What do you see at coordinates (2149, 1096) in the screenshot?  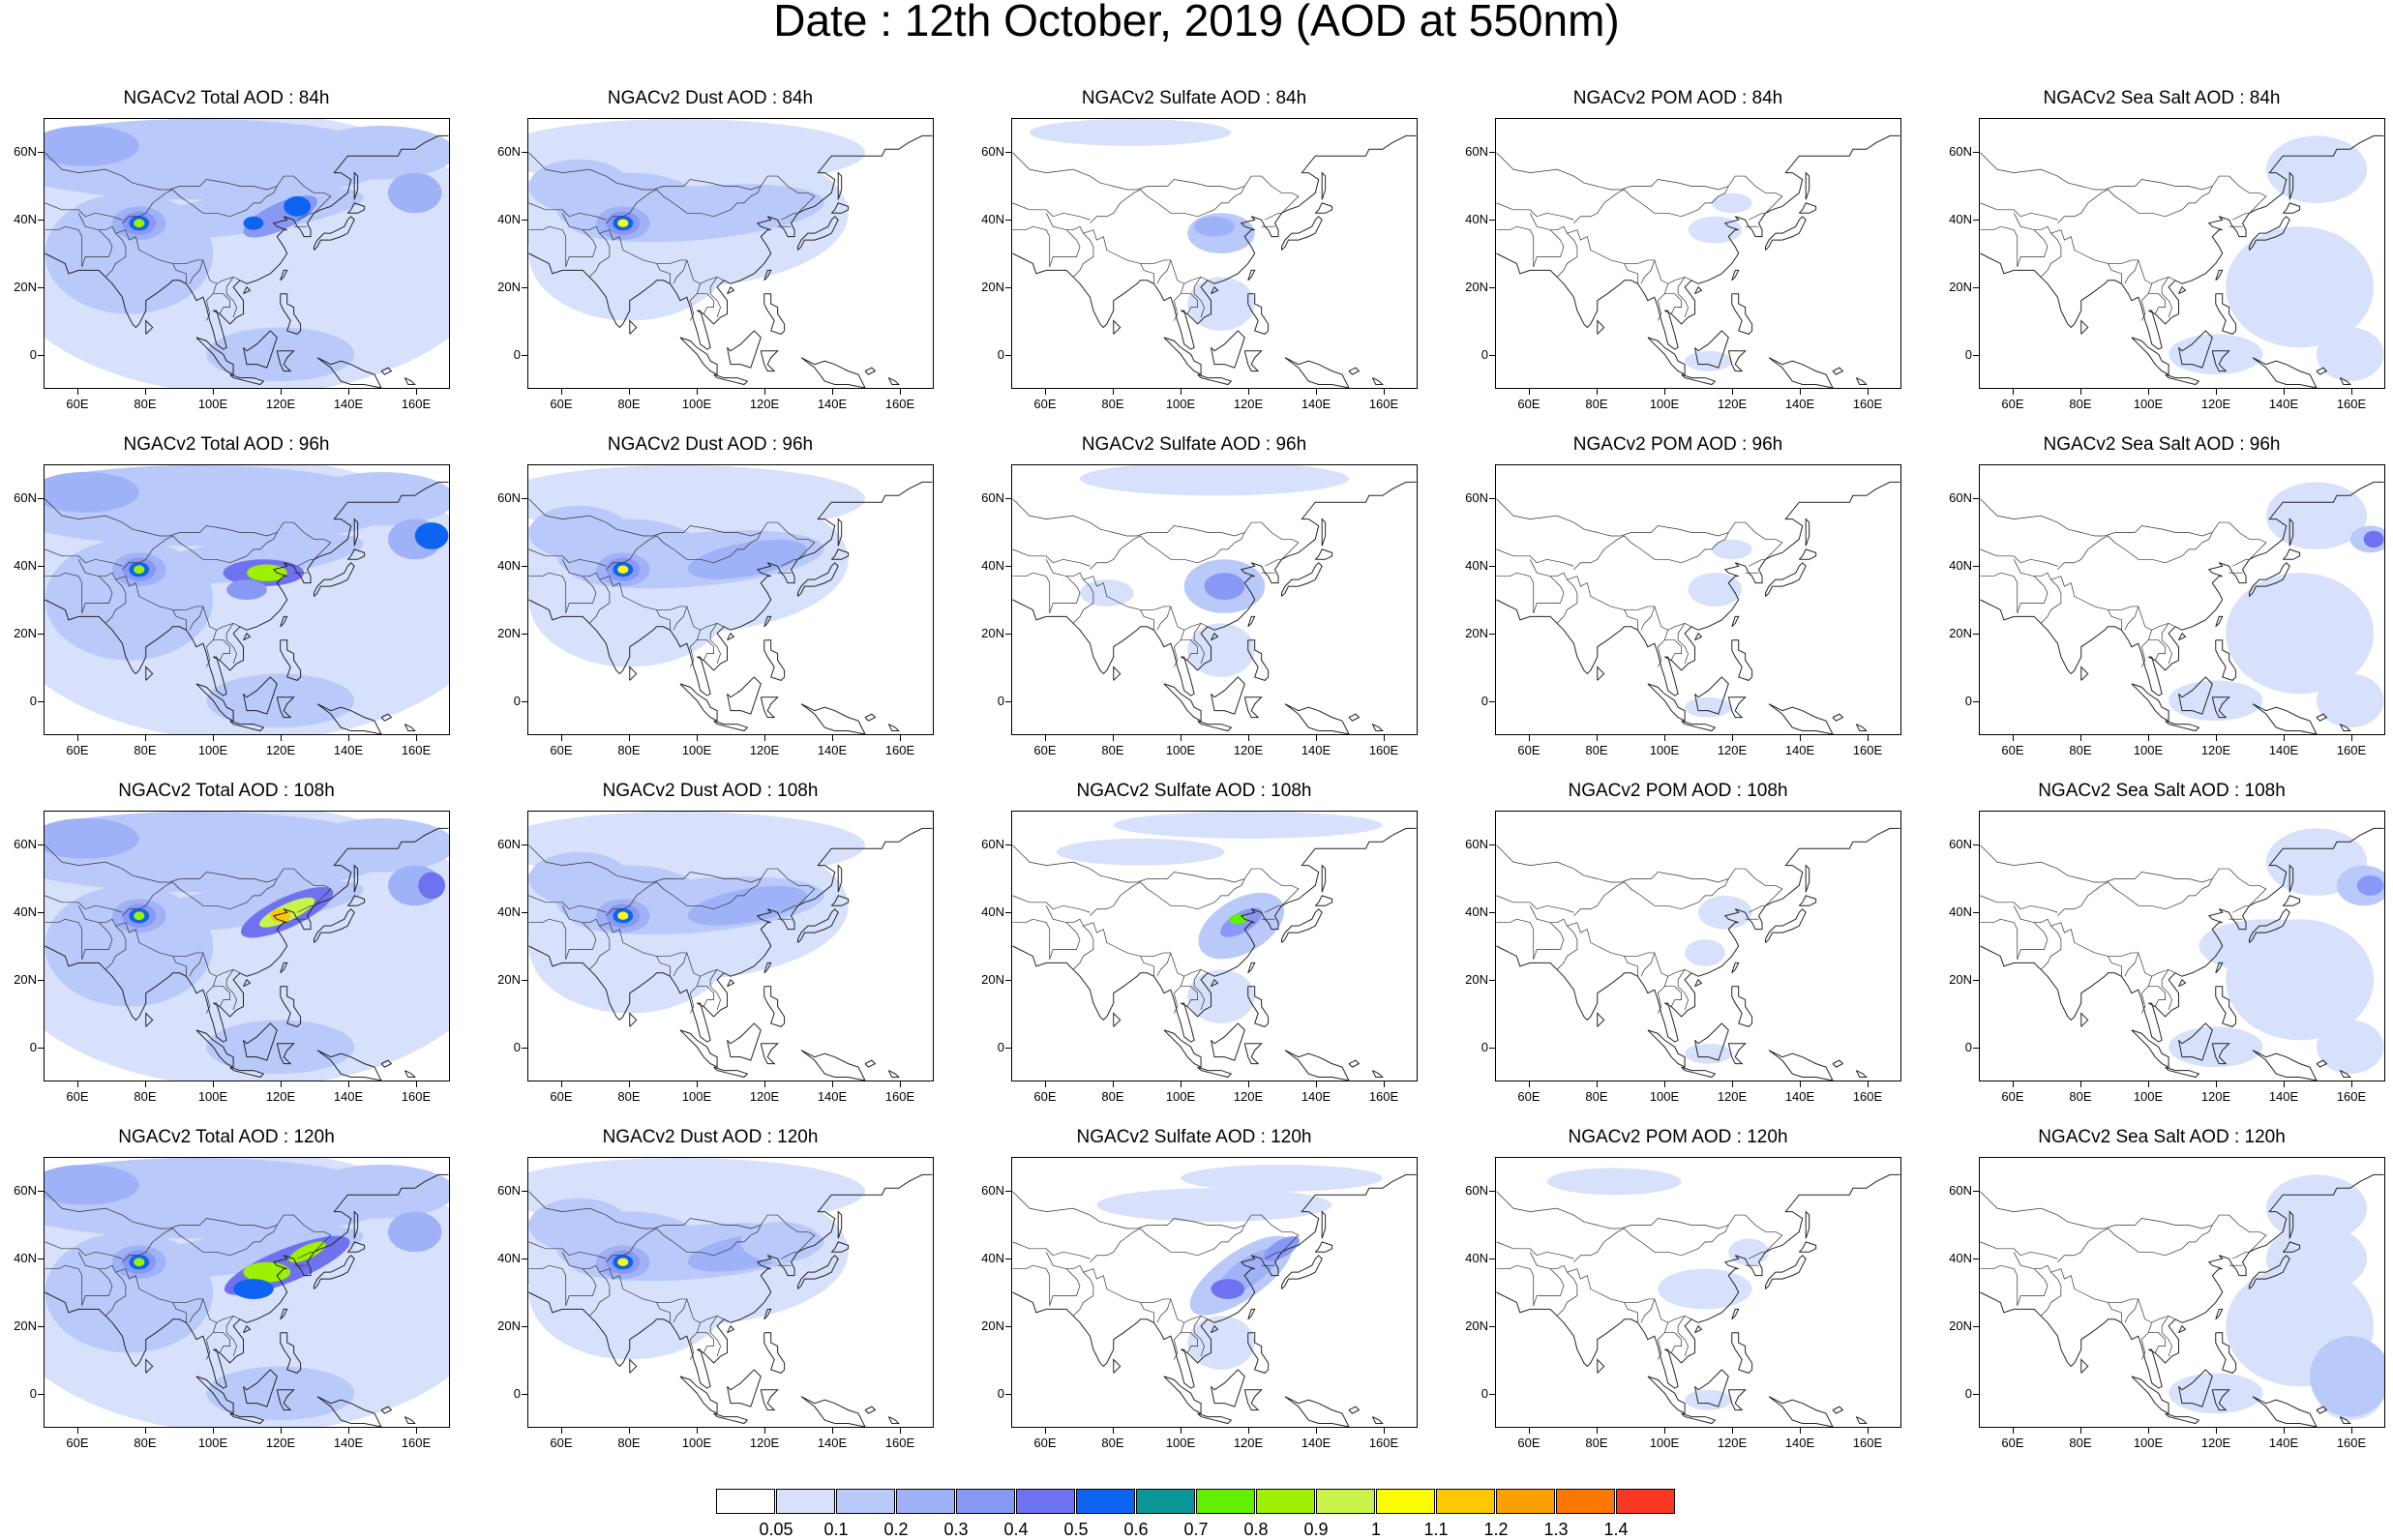 I see `lon-tick-label: 100E` at bounding box center [2149, 1096].